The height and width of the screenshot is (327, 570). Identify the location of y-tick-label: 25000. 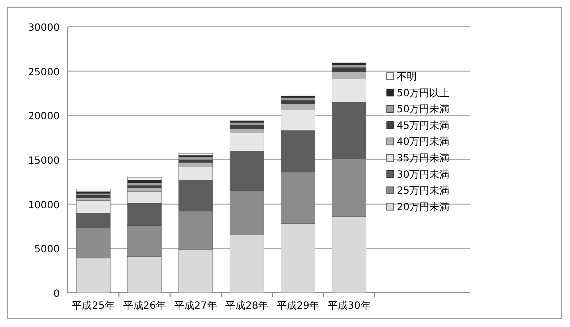
(44, 72).